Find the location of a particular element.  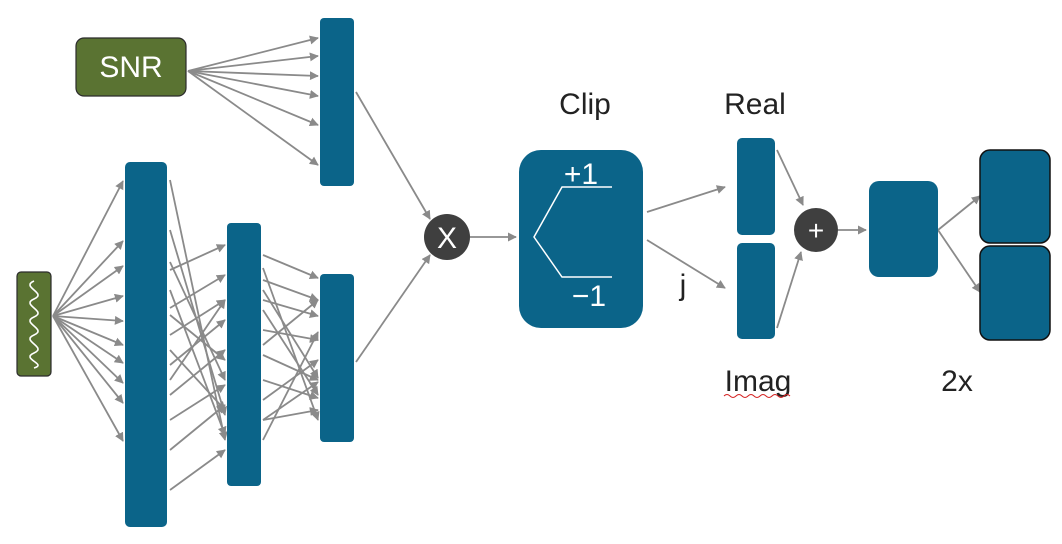

clip-block: +1 −1 is located at coordinates (581, 239).